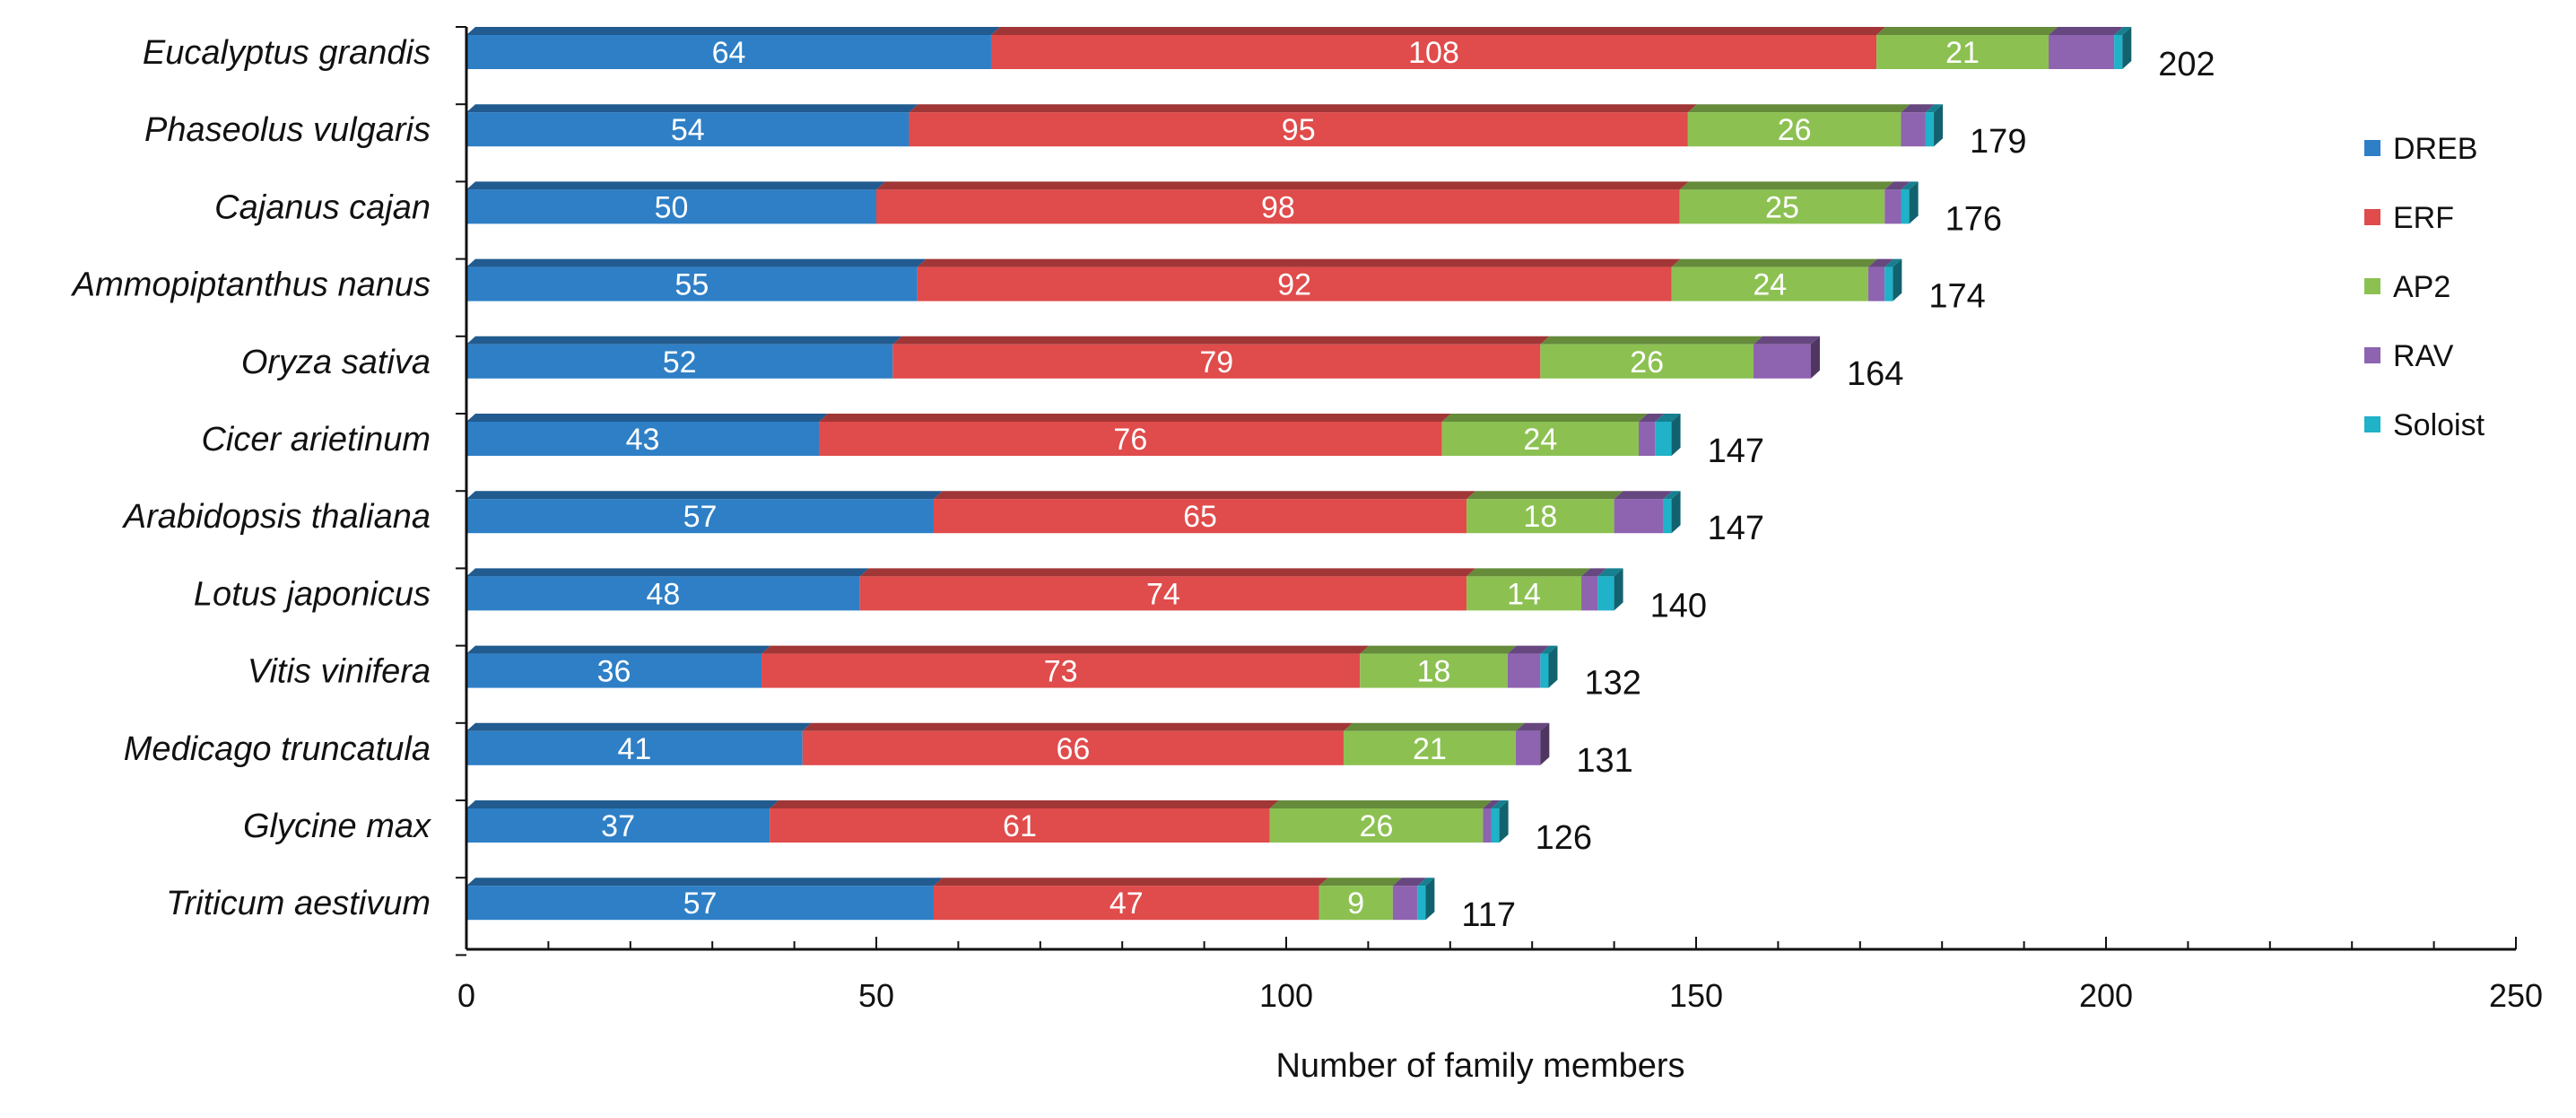 This screenshot has height=1118, width=2576. Describe the element at coordinates (1553, 666) in the screenshot. I see `bar-end-vitis-vinifera` at that location.